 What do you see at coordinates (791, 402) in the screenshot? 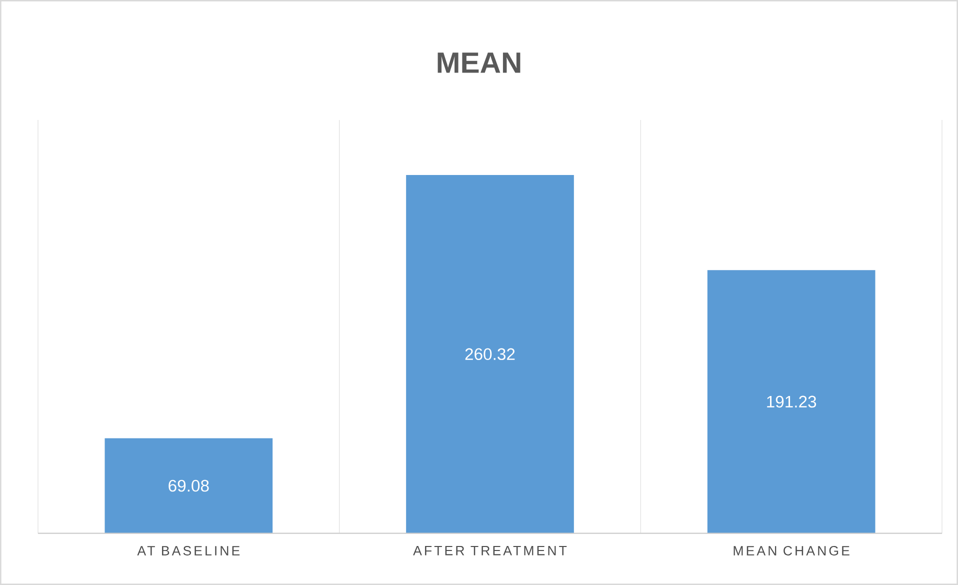
I see `data-label: 191.23` at bounding box center [791, 402].